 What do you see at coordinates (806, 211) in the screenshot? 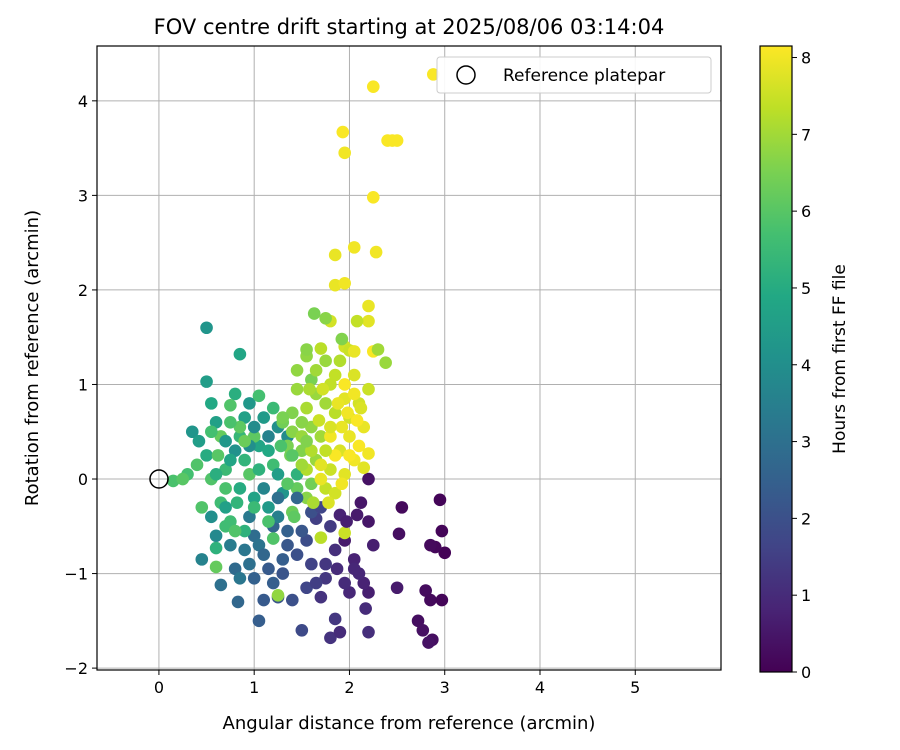
I see `colorbar-tick-label: 6` at bounding box center [806, 211].